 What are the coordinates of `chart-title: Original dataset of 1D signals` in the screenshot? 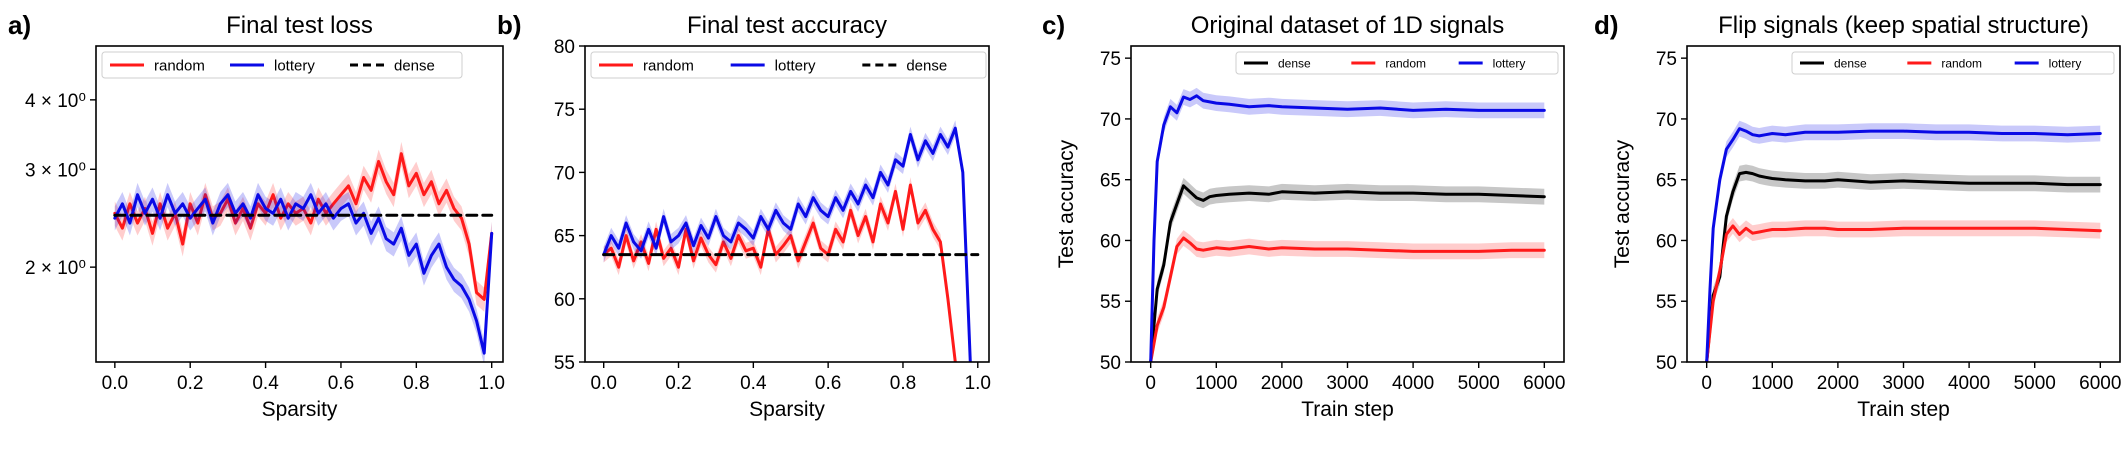 It's located at (1348, 25).